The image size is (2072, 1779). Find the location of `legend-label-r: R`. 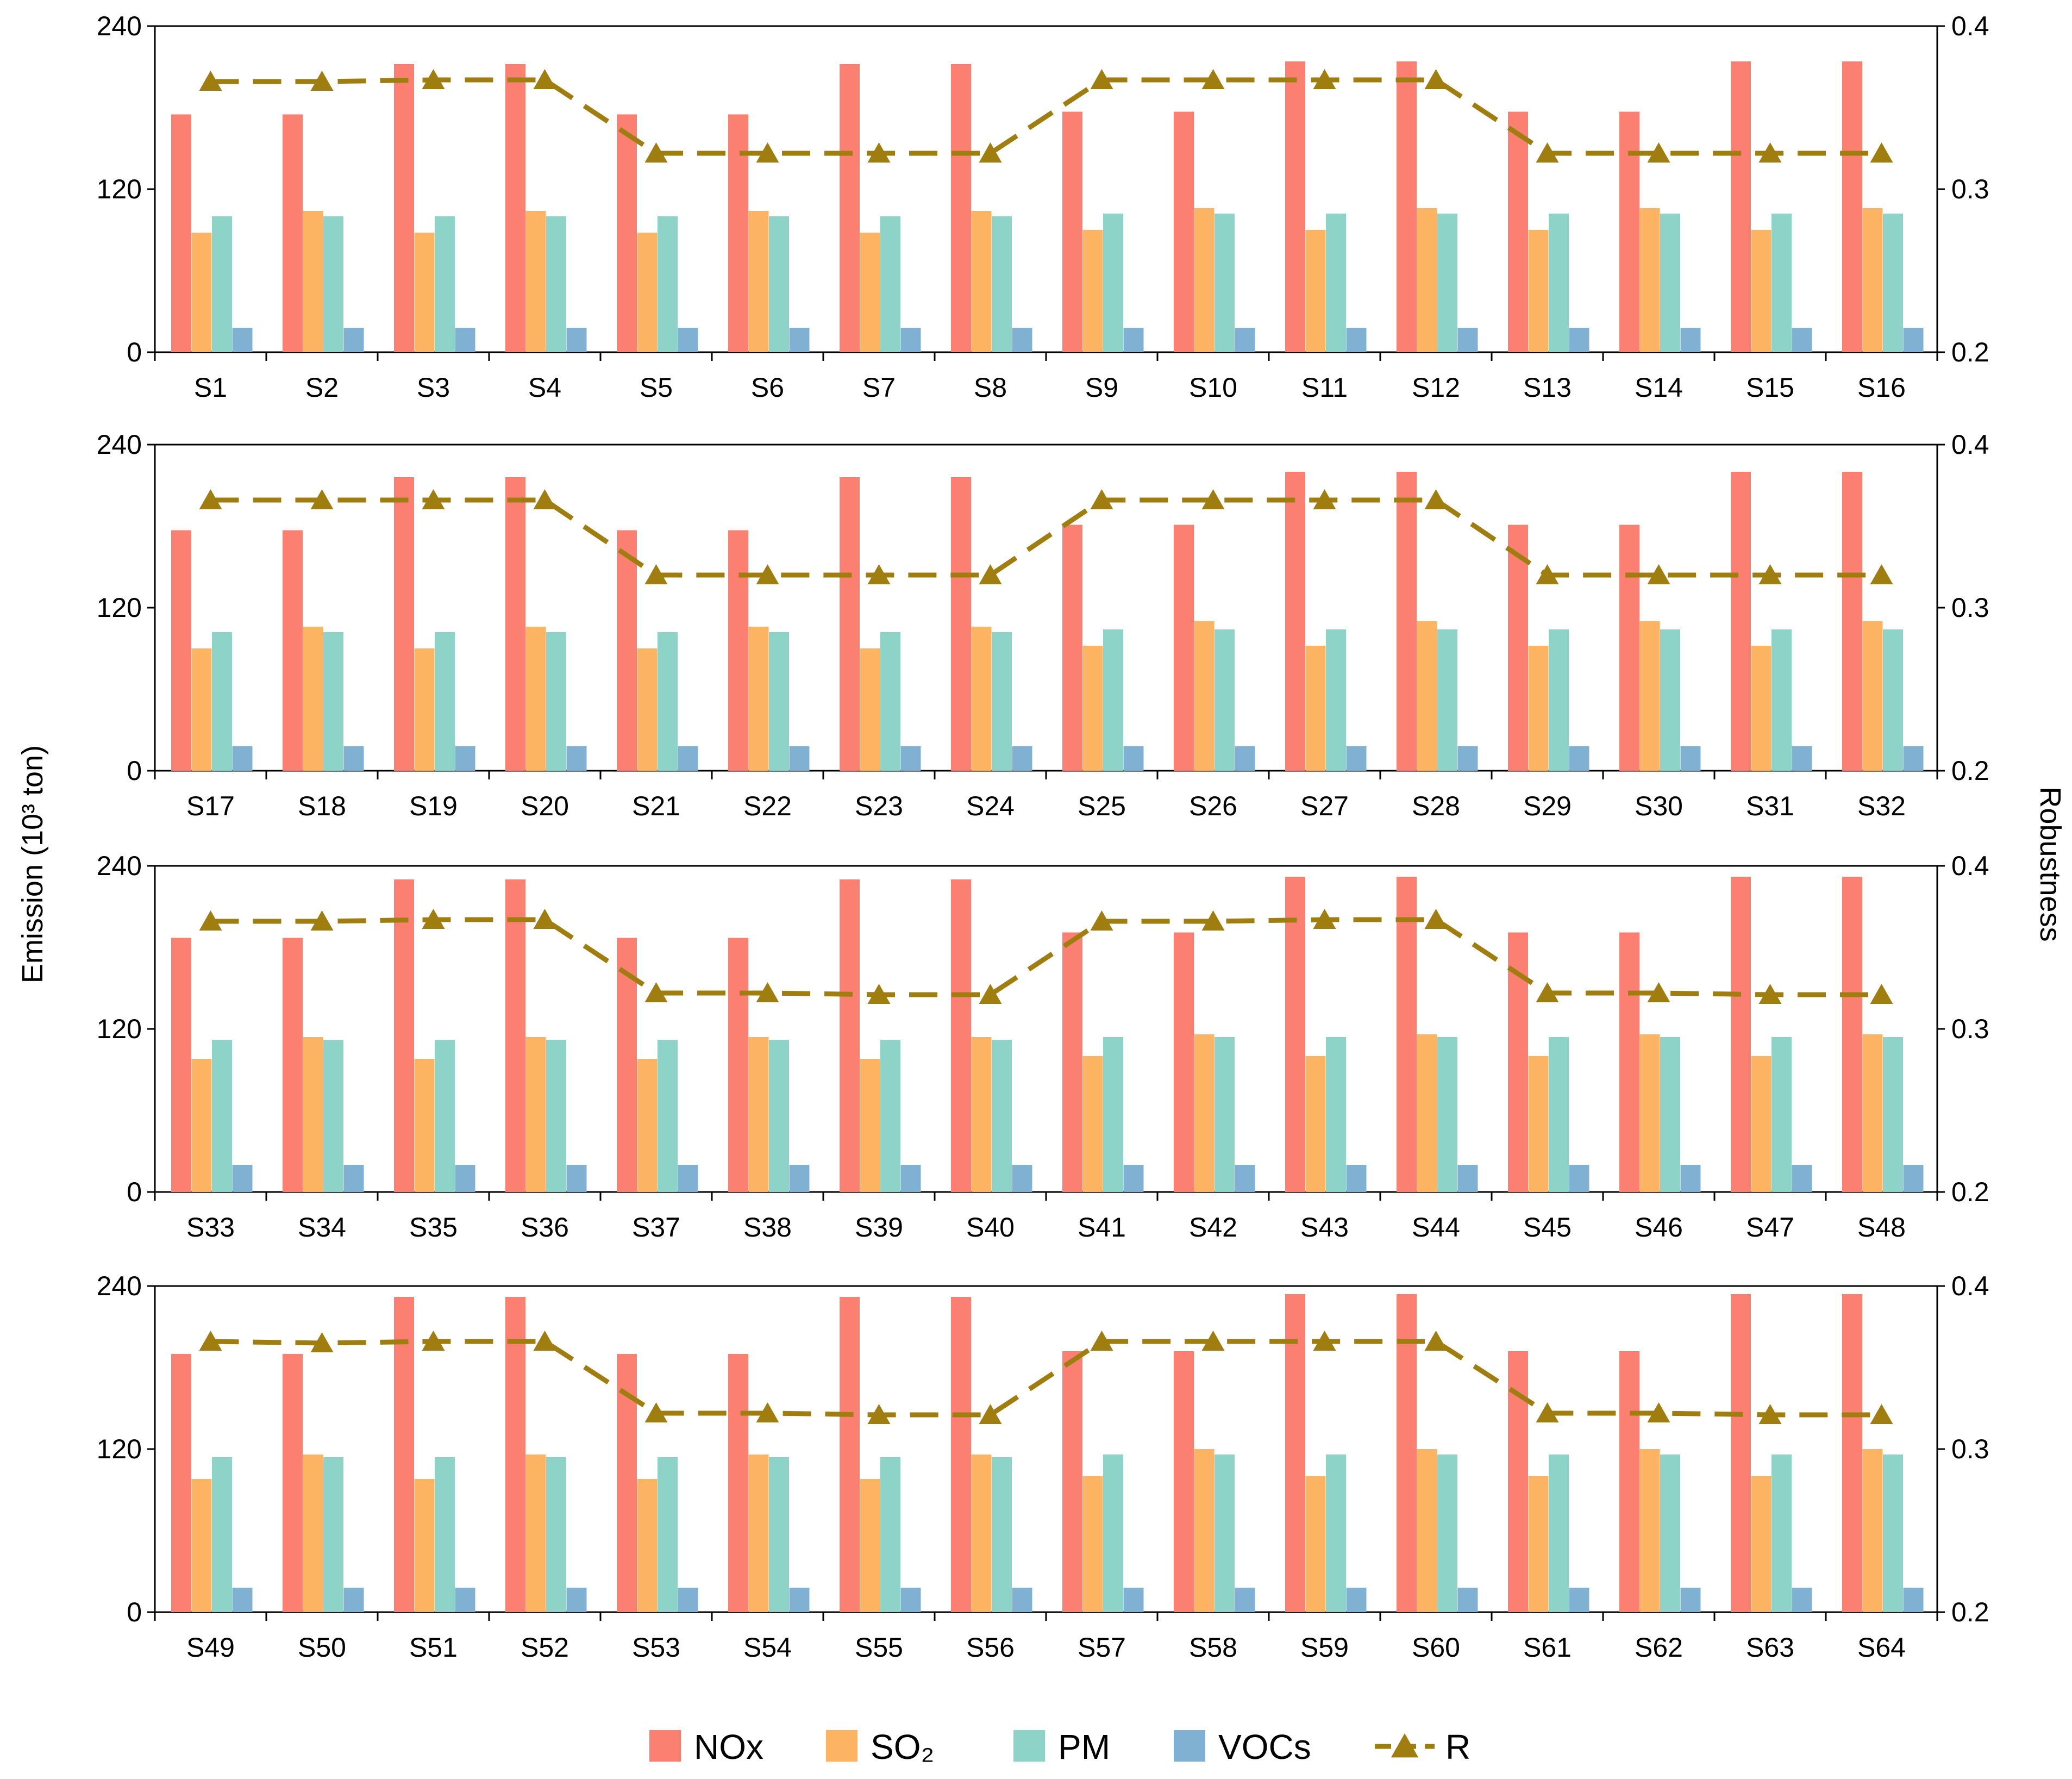

legend-label-r: R is located at coordinates (1458, 1746).